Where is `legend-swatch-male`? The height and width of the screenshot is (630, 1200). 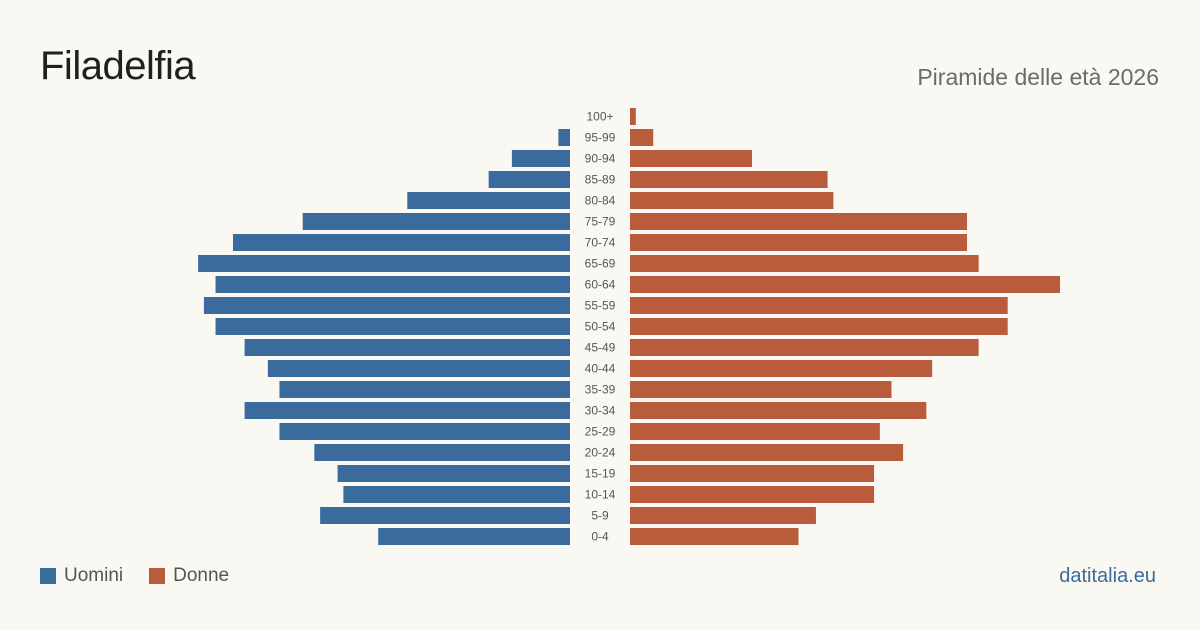 legend-swatch-male is located at coordinates (48, 576).